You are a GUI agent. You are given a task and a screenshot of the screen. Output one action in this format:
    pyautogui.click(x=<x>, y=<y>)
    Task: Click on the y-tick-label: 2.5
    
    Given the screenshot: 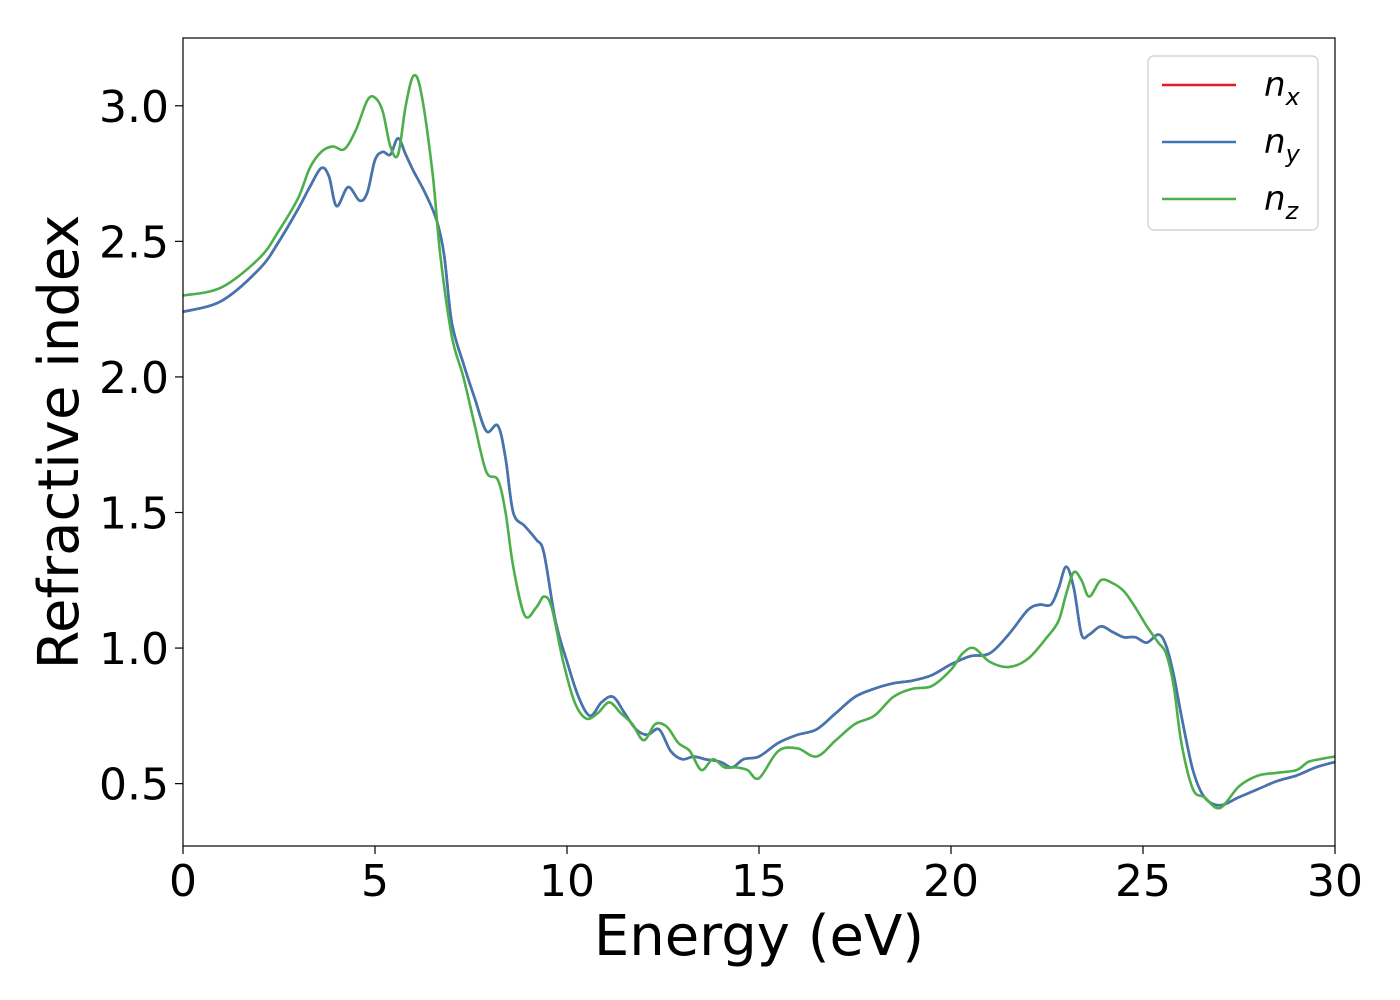 What is the action you would take?
    pyautogui.click(x=134, y=242)
    